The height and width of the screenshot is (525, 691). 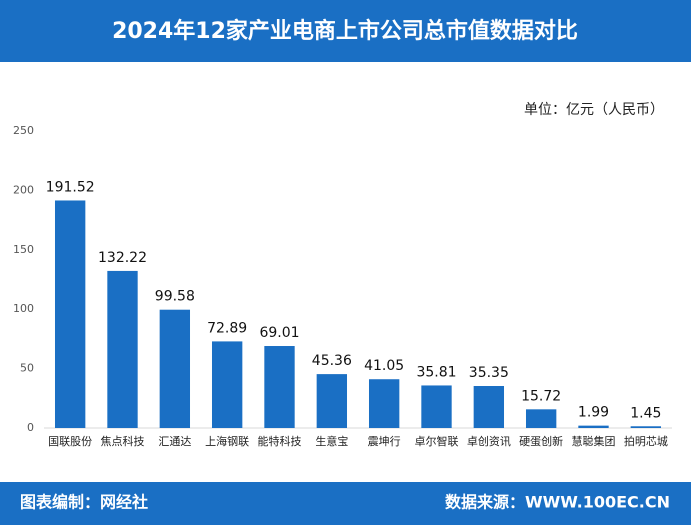 I want to click on y-tick-label: 150, so click(x=23, y=249).